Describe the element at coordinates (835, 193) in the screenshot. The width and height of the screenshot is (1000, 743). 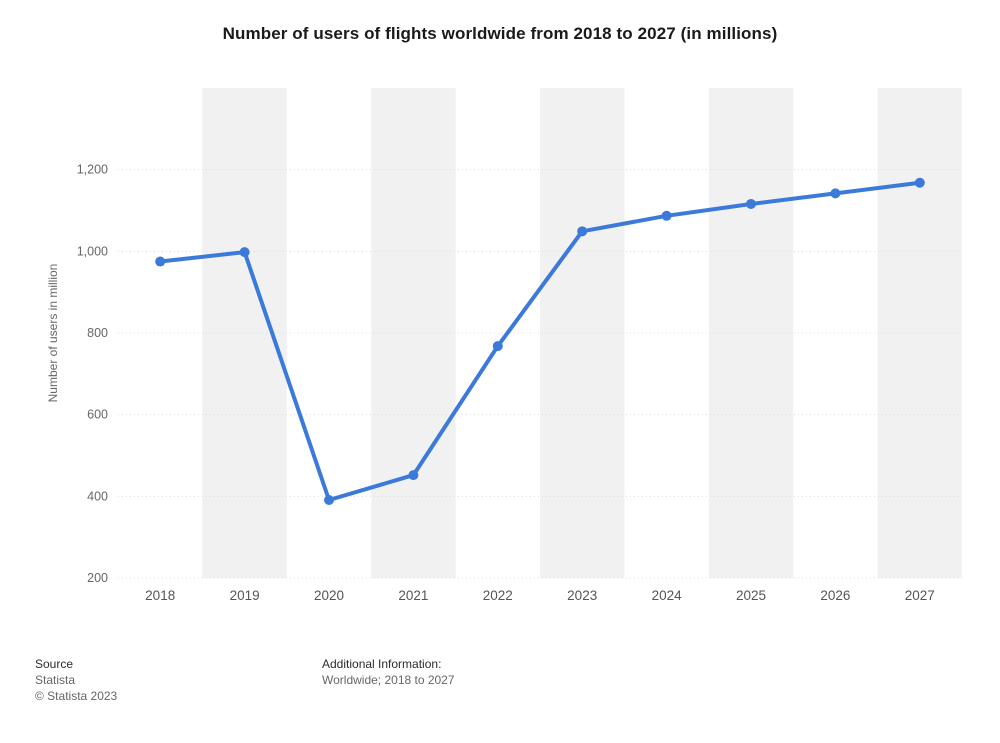
I see `data-point-2026` at that location.